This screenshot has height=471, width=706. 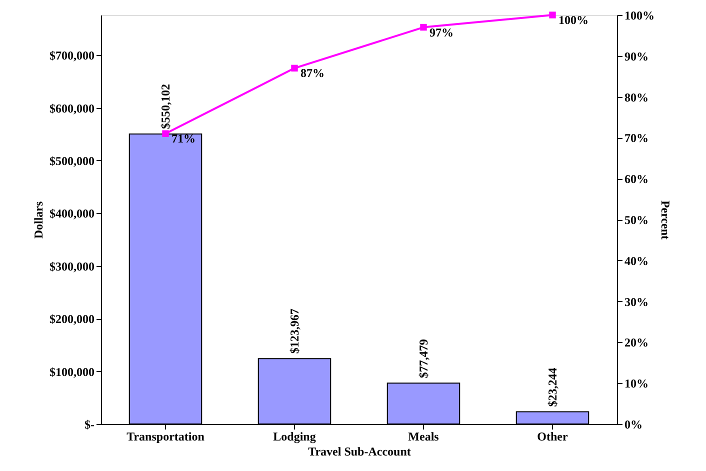 What do you see at coordinates (312, 73) in the screenshot?
I see `data-label: 87%` at bounding box center [312, 73].